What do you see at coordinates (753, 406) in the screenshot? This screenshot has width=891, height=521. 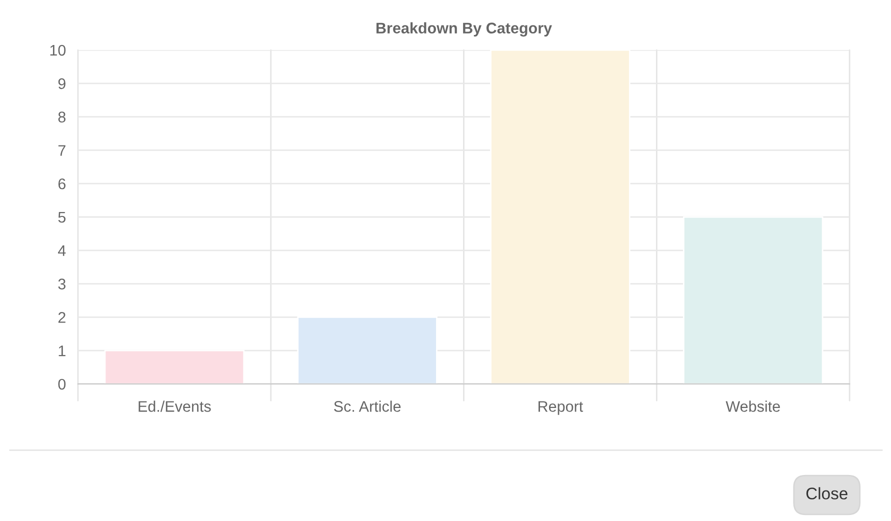 I see `x-tick-label: Website` at bounding box center [753, 406].